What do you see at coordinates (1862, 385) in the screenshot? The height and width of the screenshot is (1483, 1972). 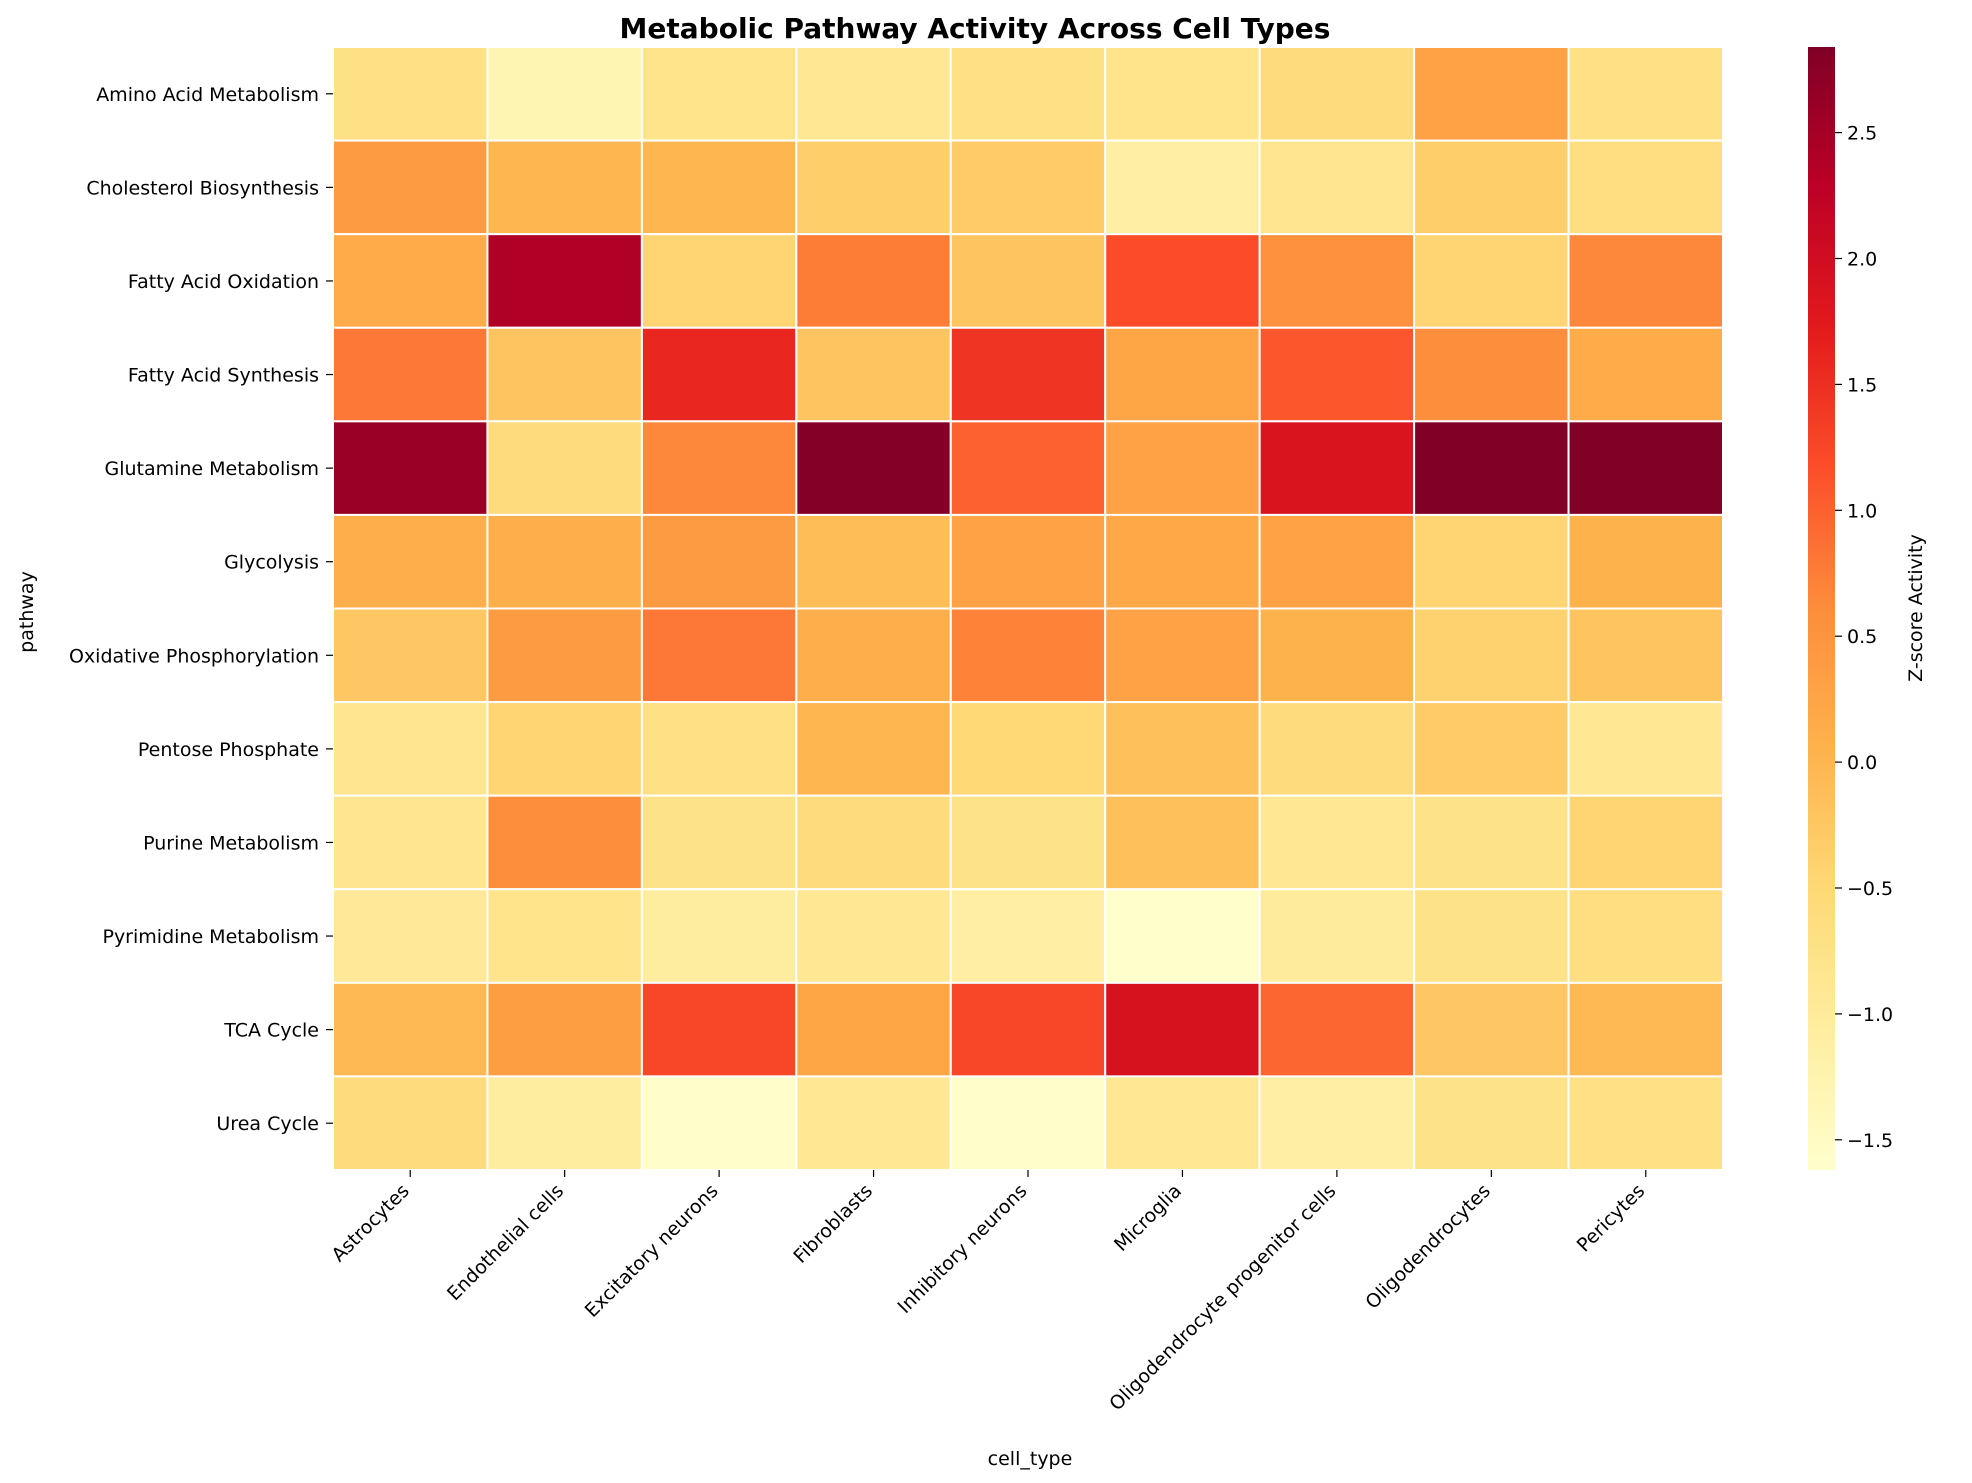 I see `colorbar-tick-label: 1.5` at bounding box center [1862, 385].